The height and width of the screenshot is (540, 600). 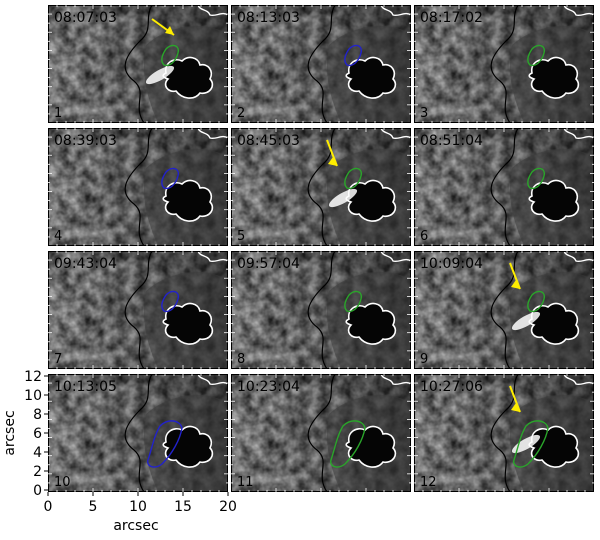 I want to click on image-panel: 10:13:05 10, so click(x=138, y=433).